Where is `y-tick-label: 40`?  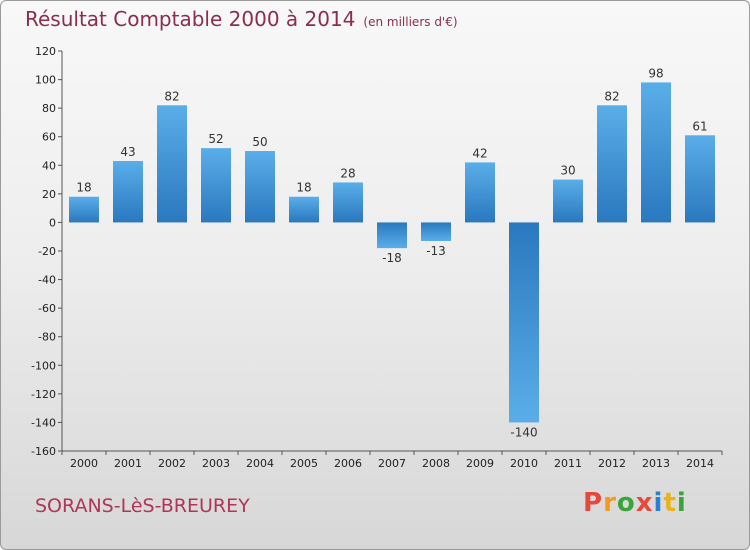 y-tick-label: 40 is located at coordinates (49, 165).